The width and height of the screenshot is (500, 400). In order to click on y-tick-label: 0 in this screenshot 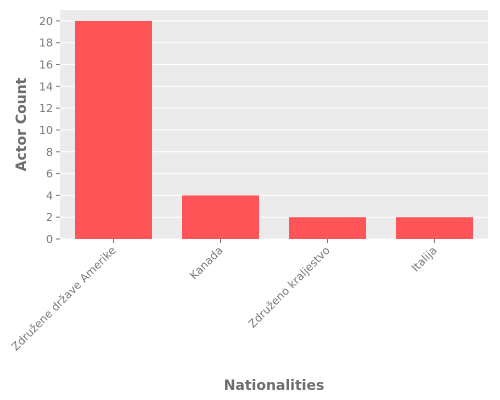, I will do `click(49, 239)`.